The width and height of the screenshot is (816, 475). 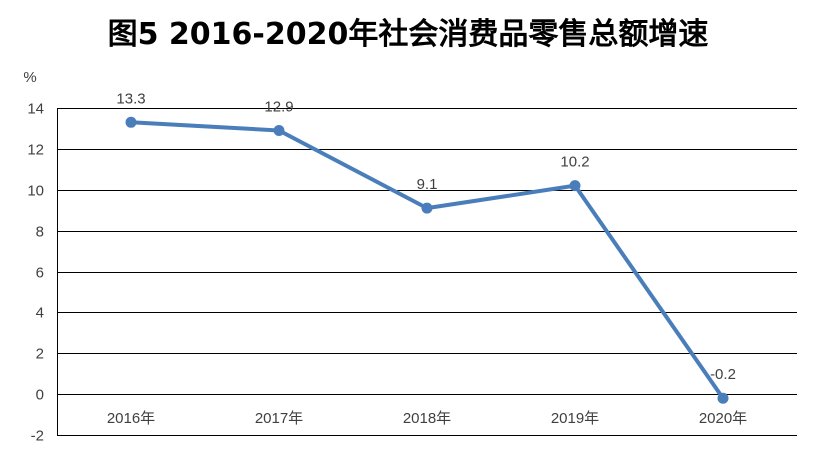 What do you see at coordinates (40, 354) in the screenshot?
I see `y-tick-label: 2` at bounding box center [40, 354].